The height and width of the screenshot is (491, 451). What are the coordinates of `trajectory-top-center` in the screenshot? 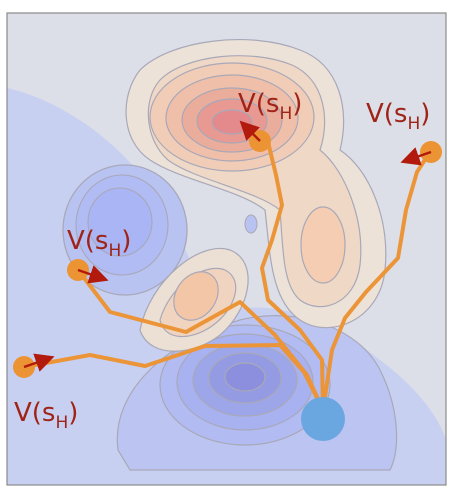 It's located at (291, 275).